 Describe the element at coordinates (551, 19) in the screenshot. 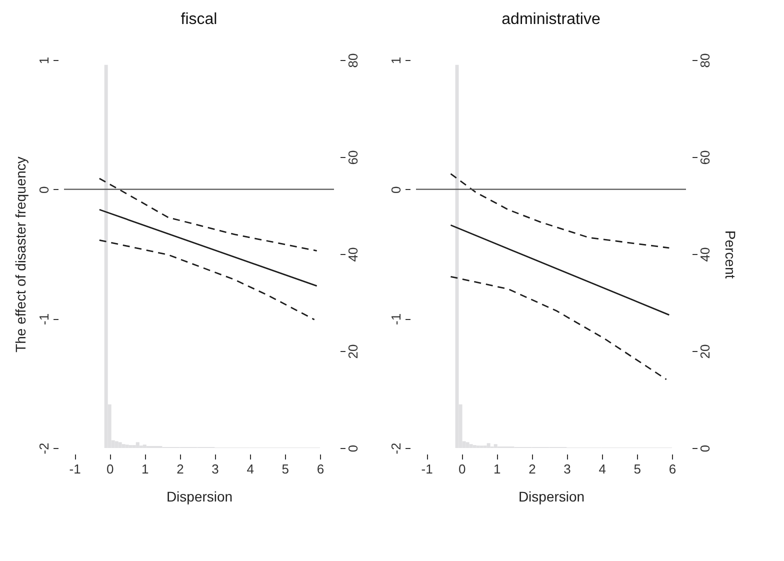

I see `chart-title: administrative` at that location.